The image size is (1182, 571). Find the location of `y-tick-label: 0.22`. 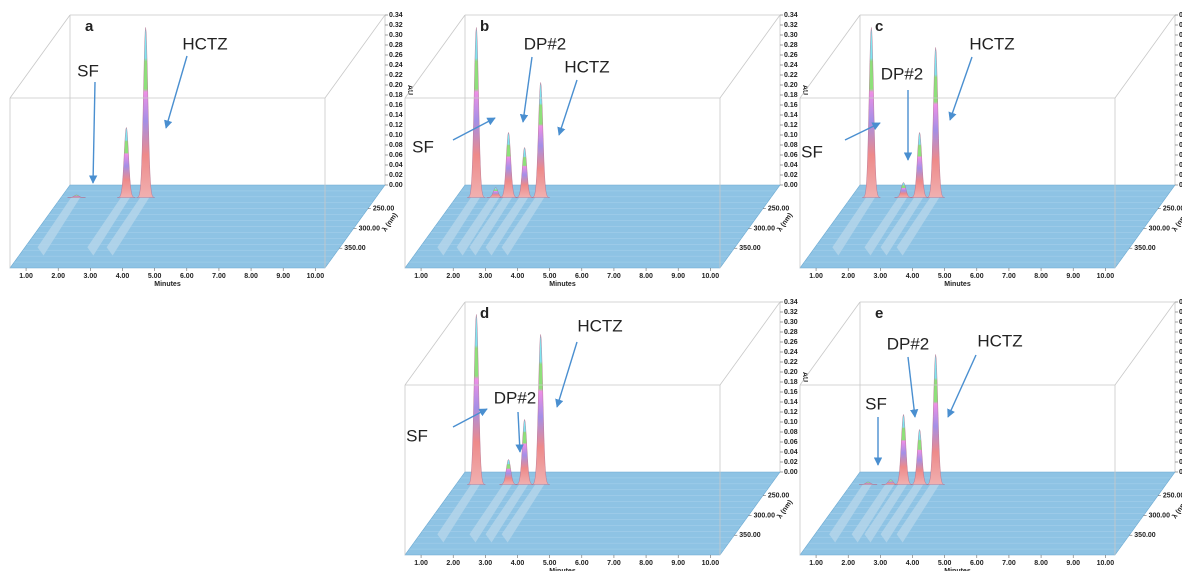

y-tick-label: 0.22 is located at coordinates (791, 75).